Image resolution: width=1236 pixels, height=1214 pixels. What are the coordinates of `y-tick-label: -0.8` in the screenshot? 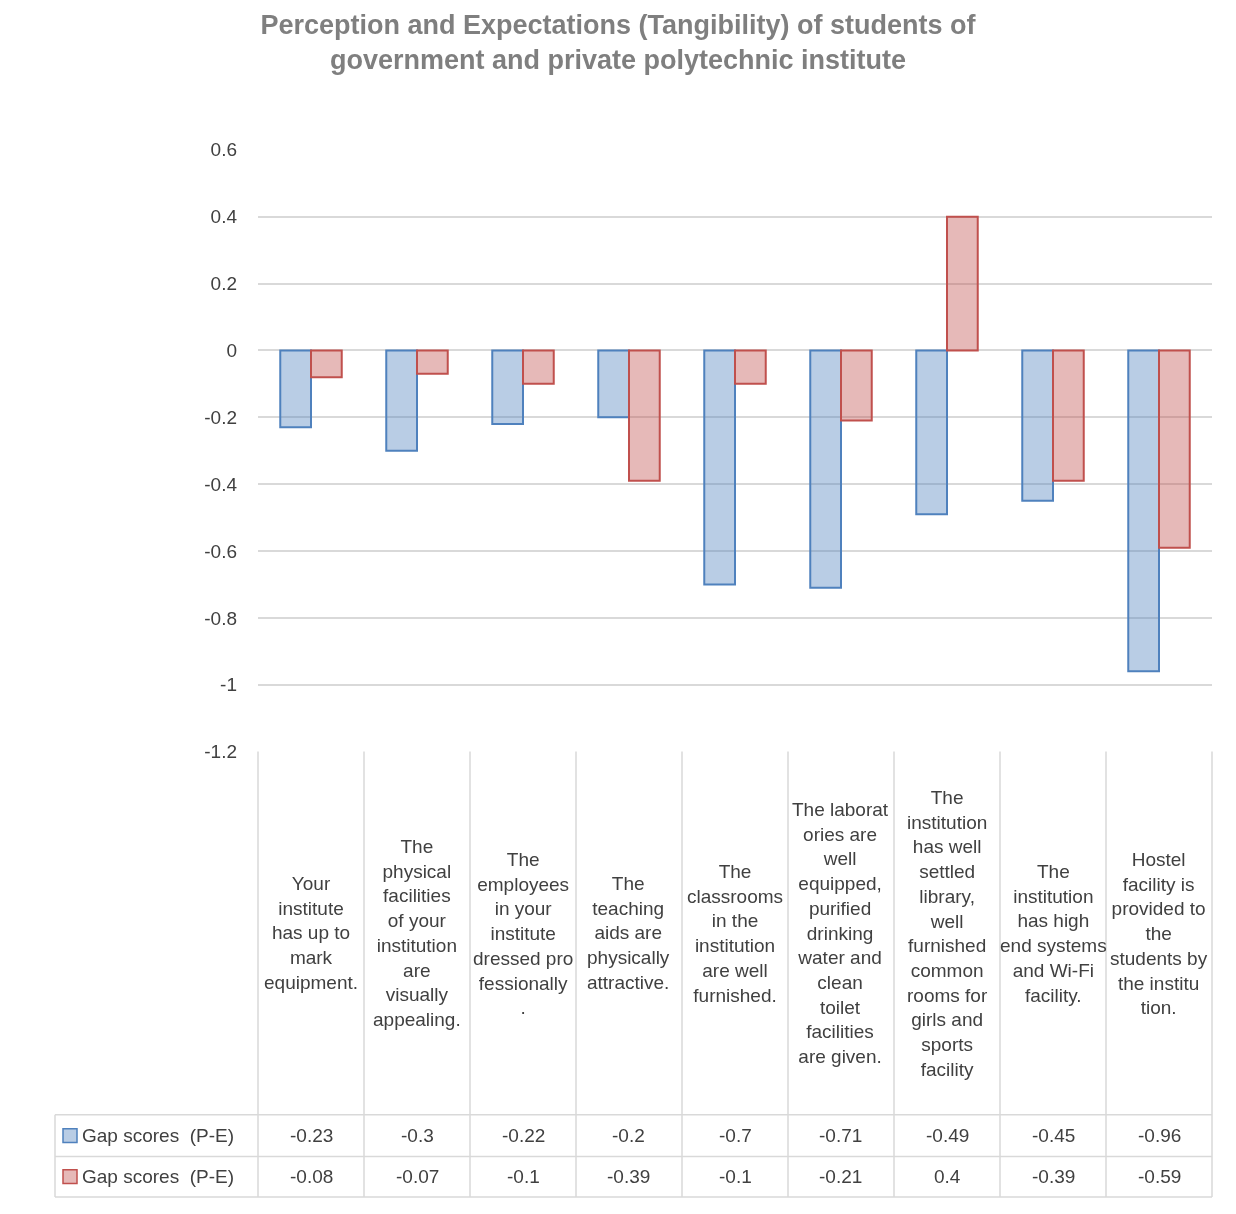 It's located at (220, 618).